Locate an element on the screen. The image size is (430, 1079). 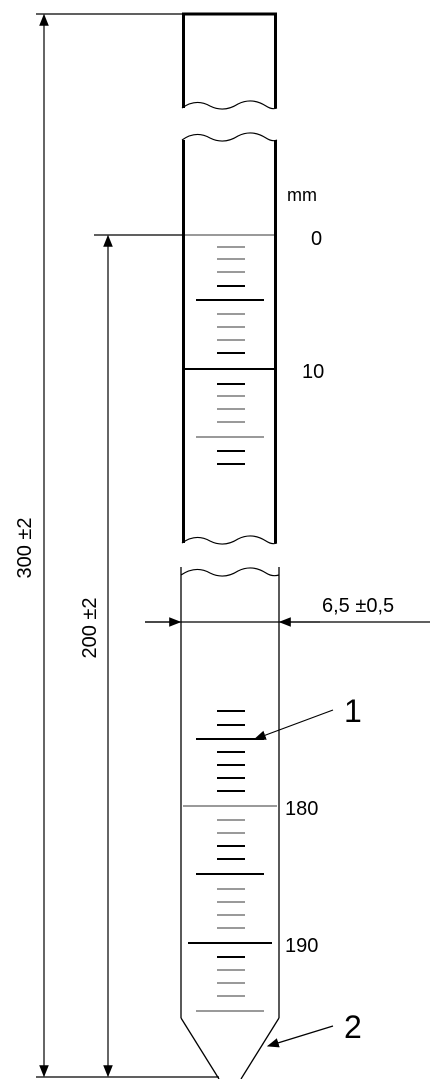
overall-length-label: 300 ±2 is located at coordinates (25, 547).